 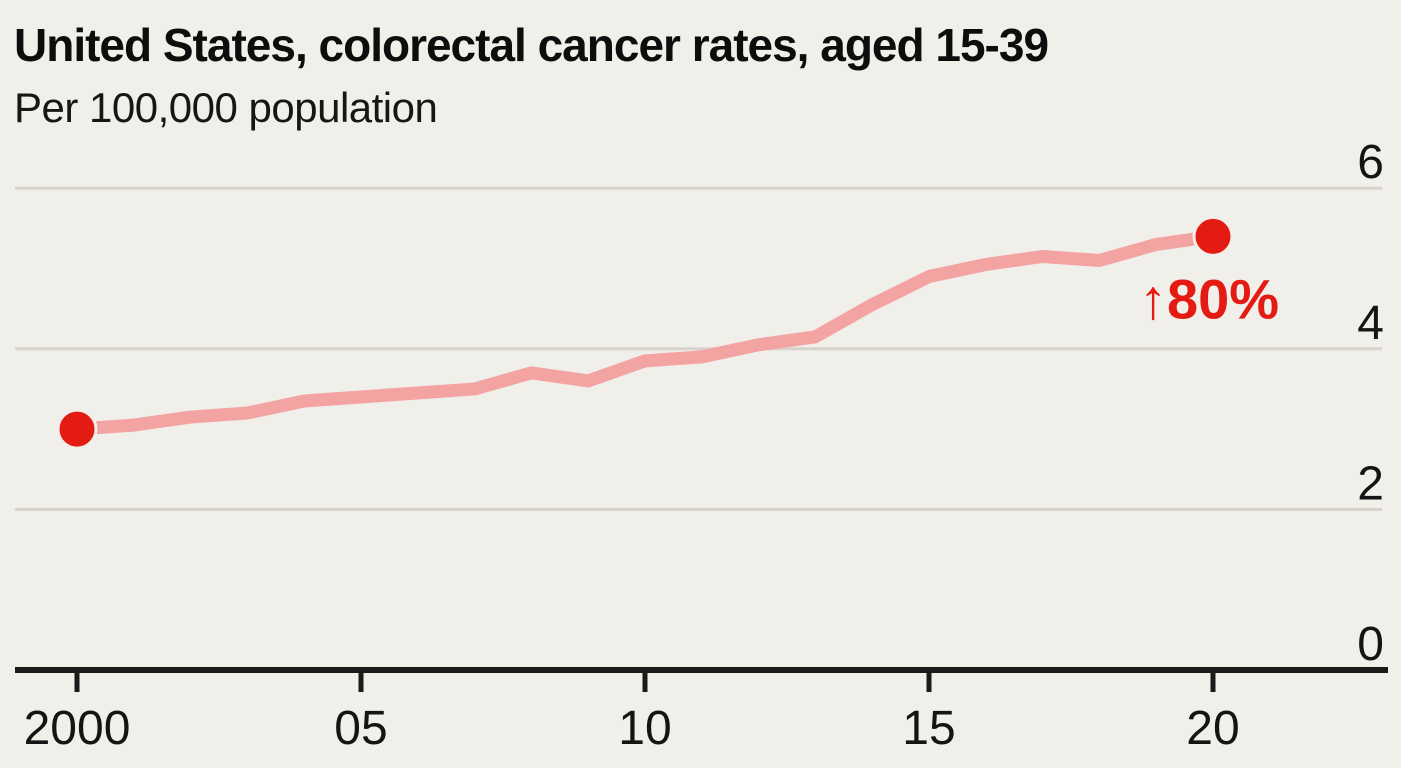 I want to click on y-axis-label-0: 0, so click(x=1370, y=644).